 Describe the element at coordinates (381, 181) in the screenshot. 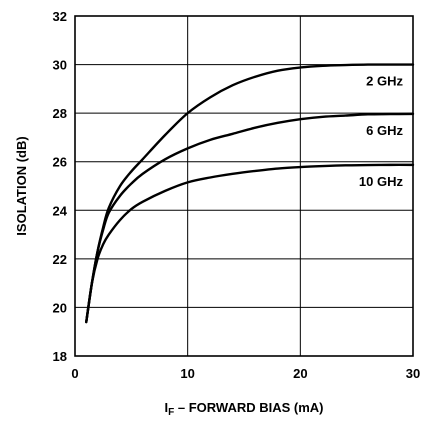

I see `series-label-10-ghz: 10 GHz` at that location.